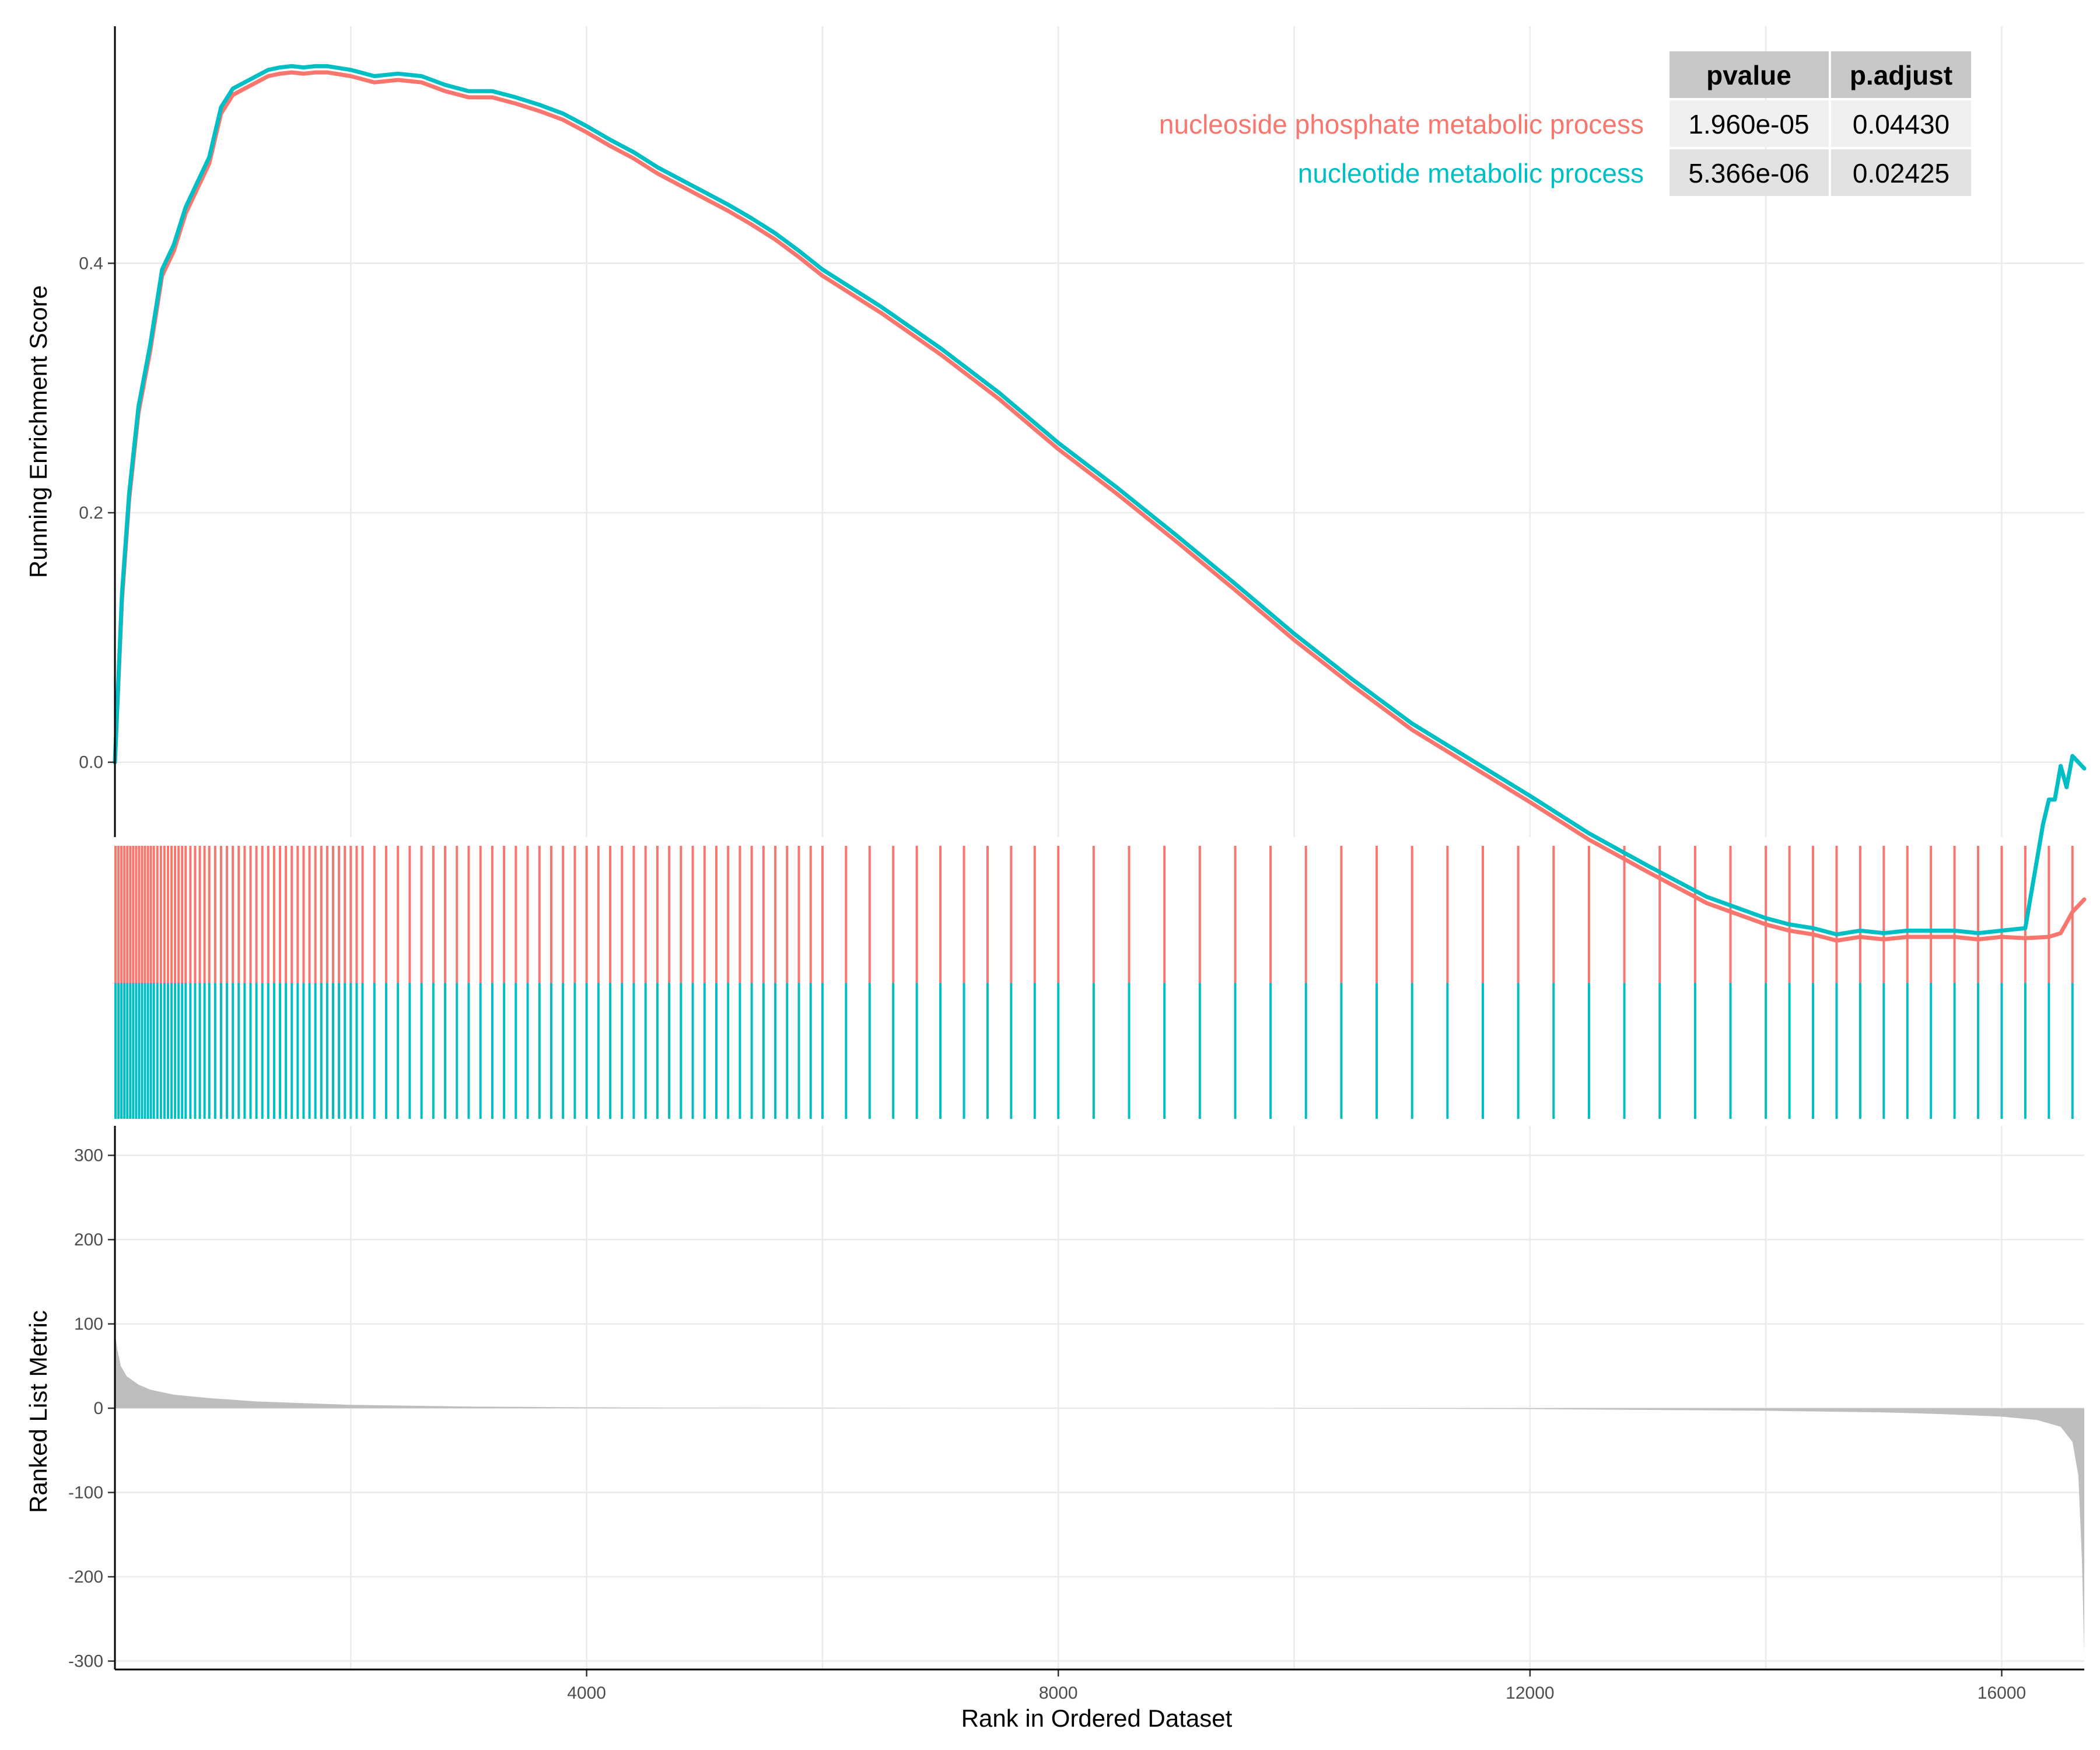 This screenshot has width=2100, height=1750. Describe the element at coordinates (91, 762) in the screenshot. I see `es-y-tick-label: 0.0` at that location.